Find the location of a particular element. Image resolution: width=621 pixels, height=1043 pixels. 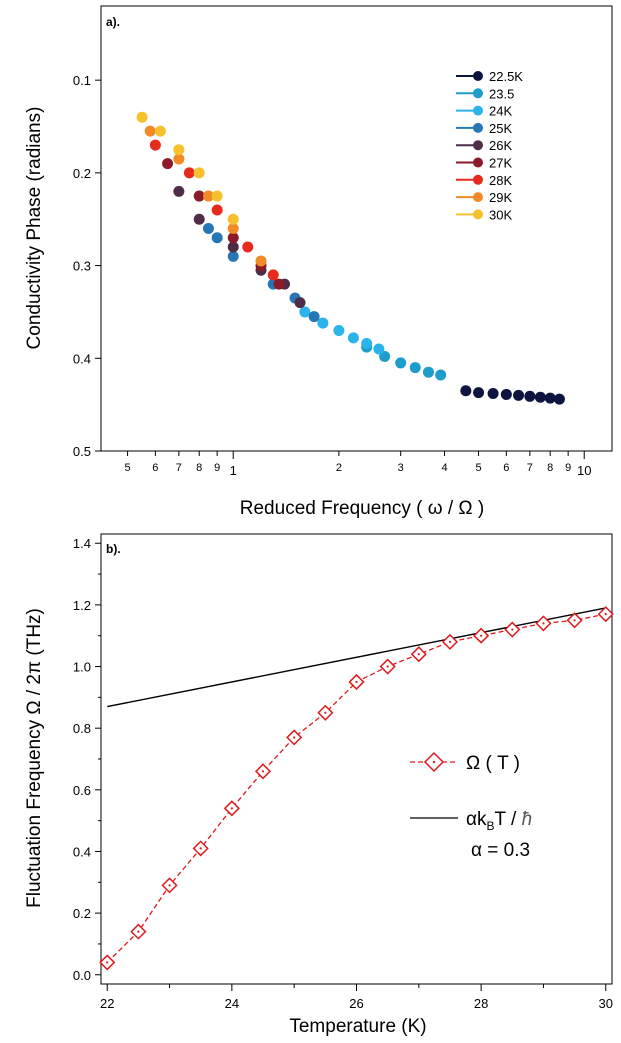

panel-a-x-tick-label: 1 is located at coordinates (233, 470).